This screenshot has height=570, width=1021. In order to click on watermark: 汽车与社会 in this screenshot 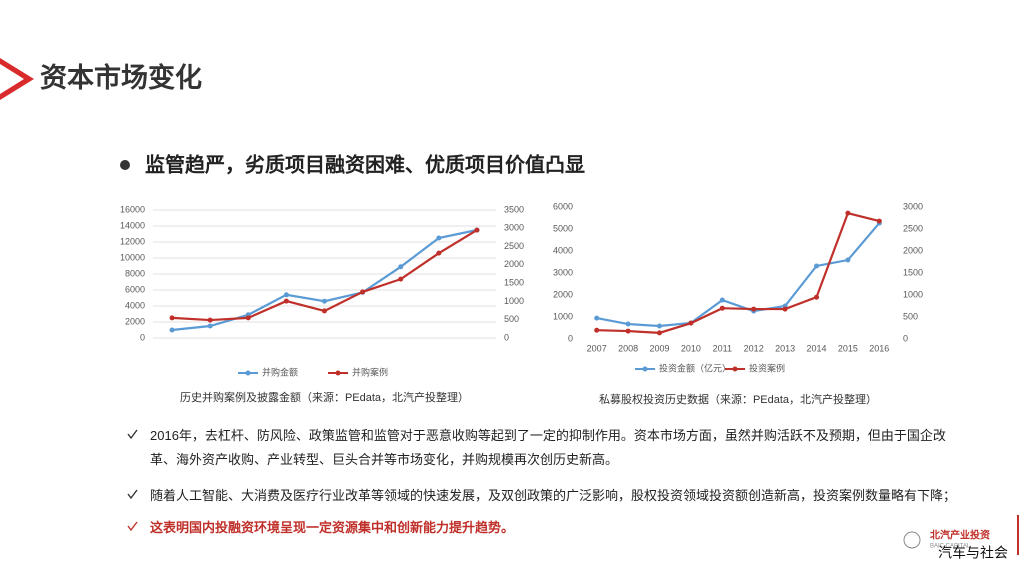, I will do `click(973, 553)`.